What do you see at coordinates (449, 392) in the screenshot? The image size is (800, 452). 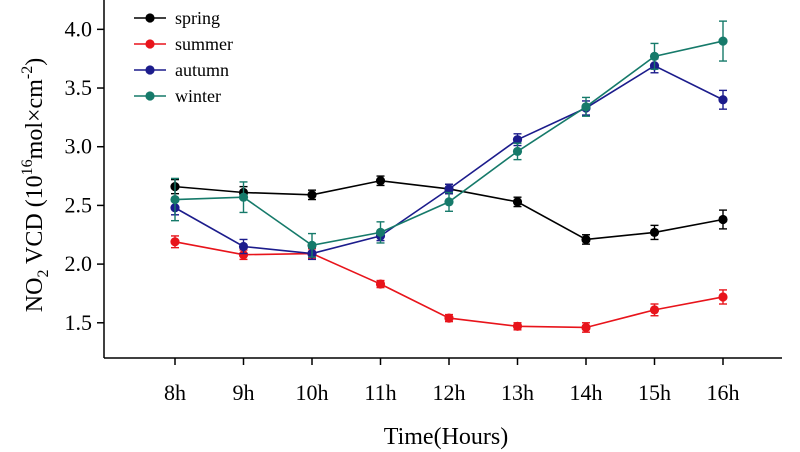 I see `x-tick-label: 12h` at bounding box center [449, 392].